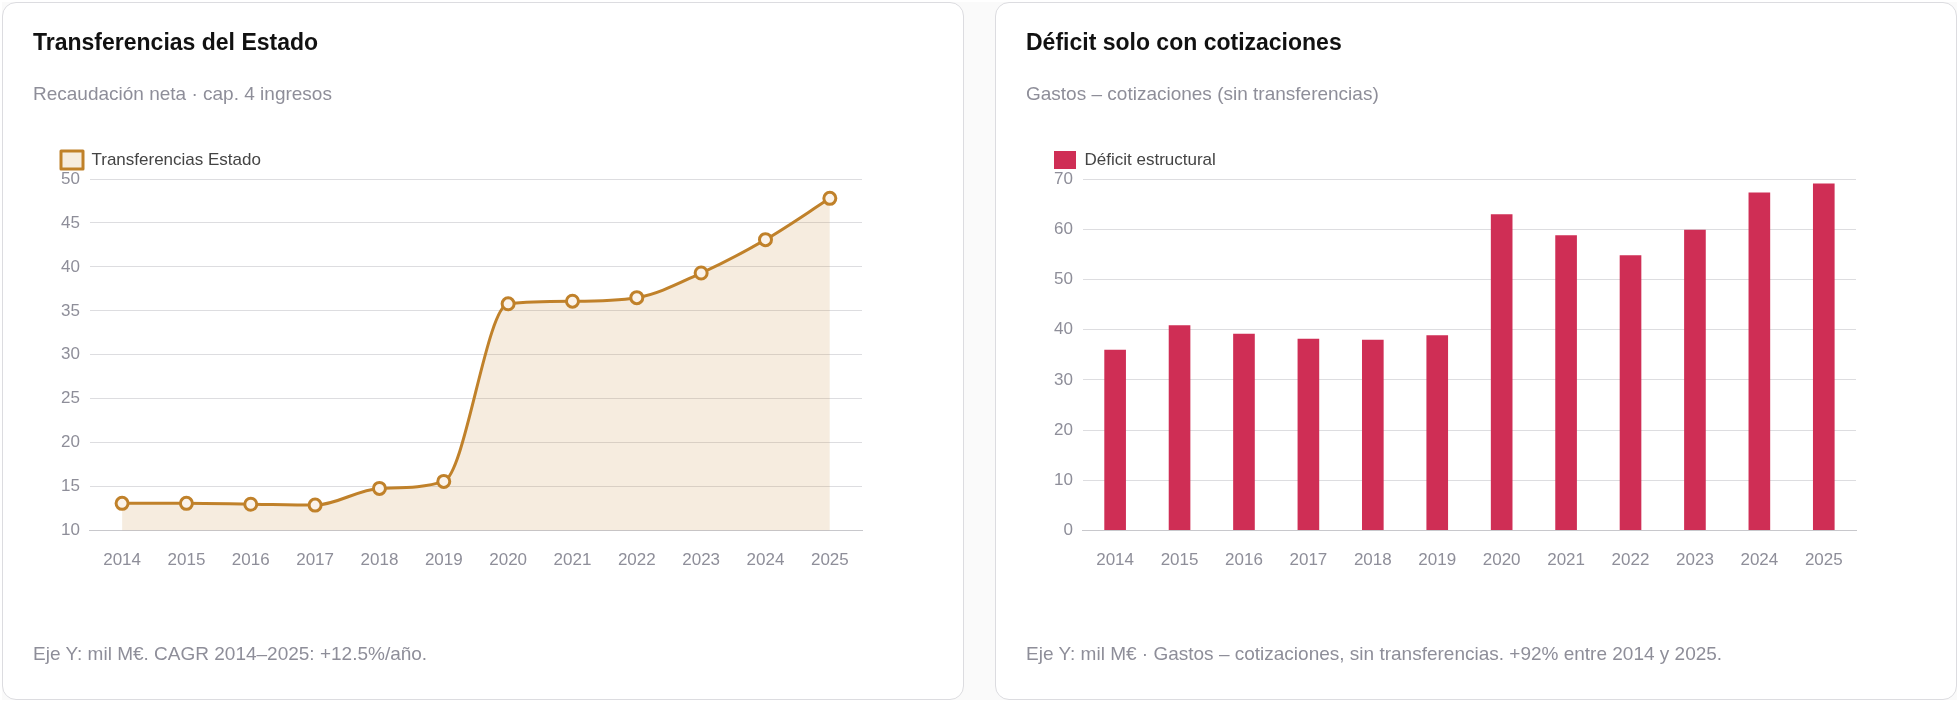 The image size is (1960, 703). Describe the element at coordinates (70, 222) in the screenshot. I see `y-tick-label: 45` at that location.